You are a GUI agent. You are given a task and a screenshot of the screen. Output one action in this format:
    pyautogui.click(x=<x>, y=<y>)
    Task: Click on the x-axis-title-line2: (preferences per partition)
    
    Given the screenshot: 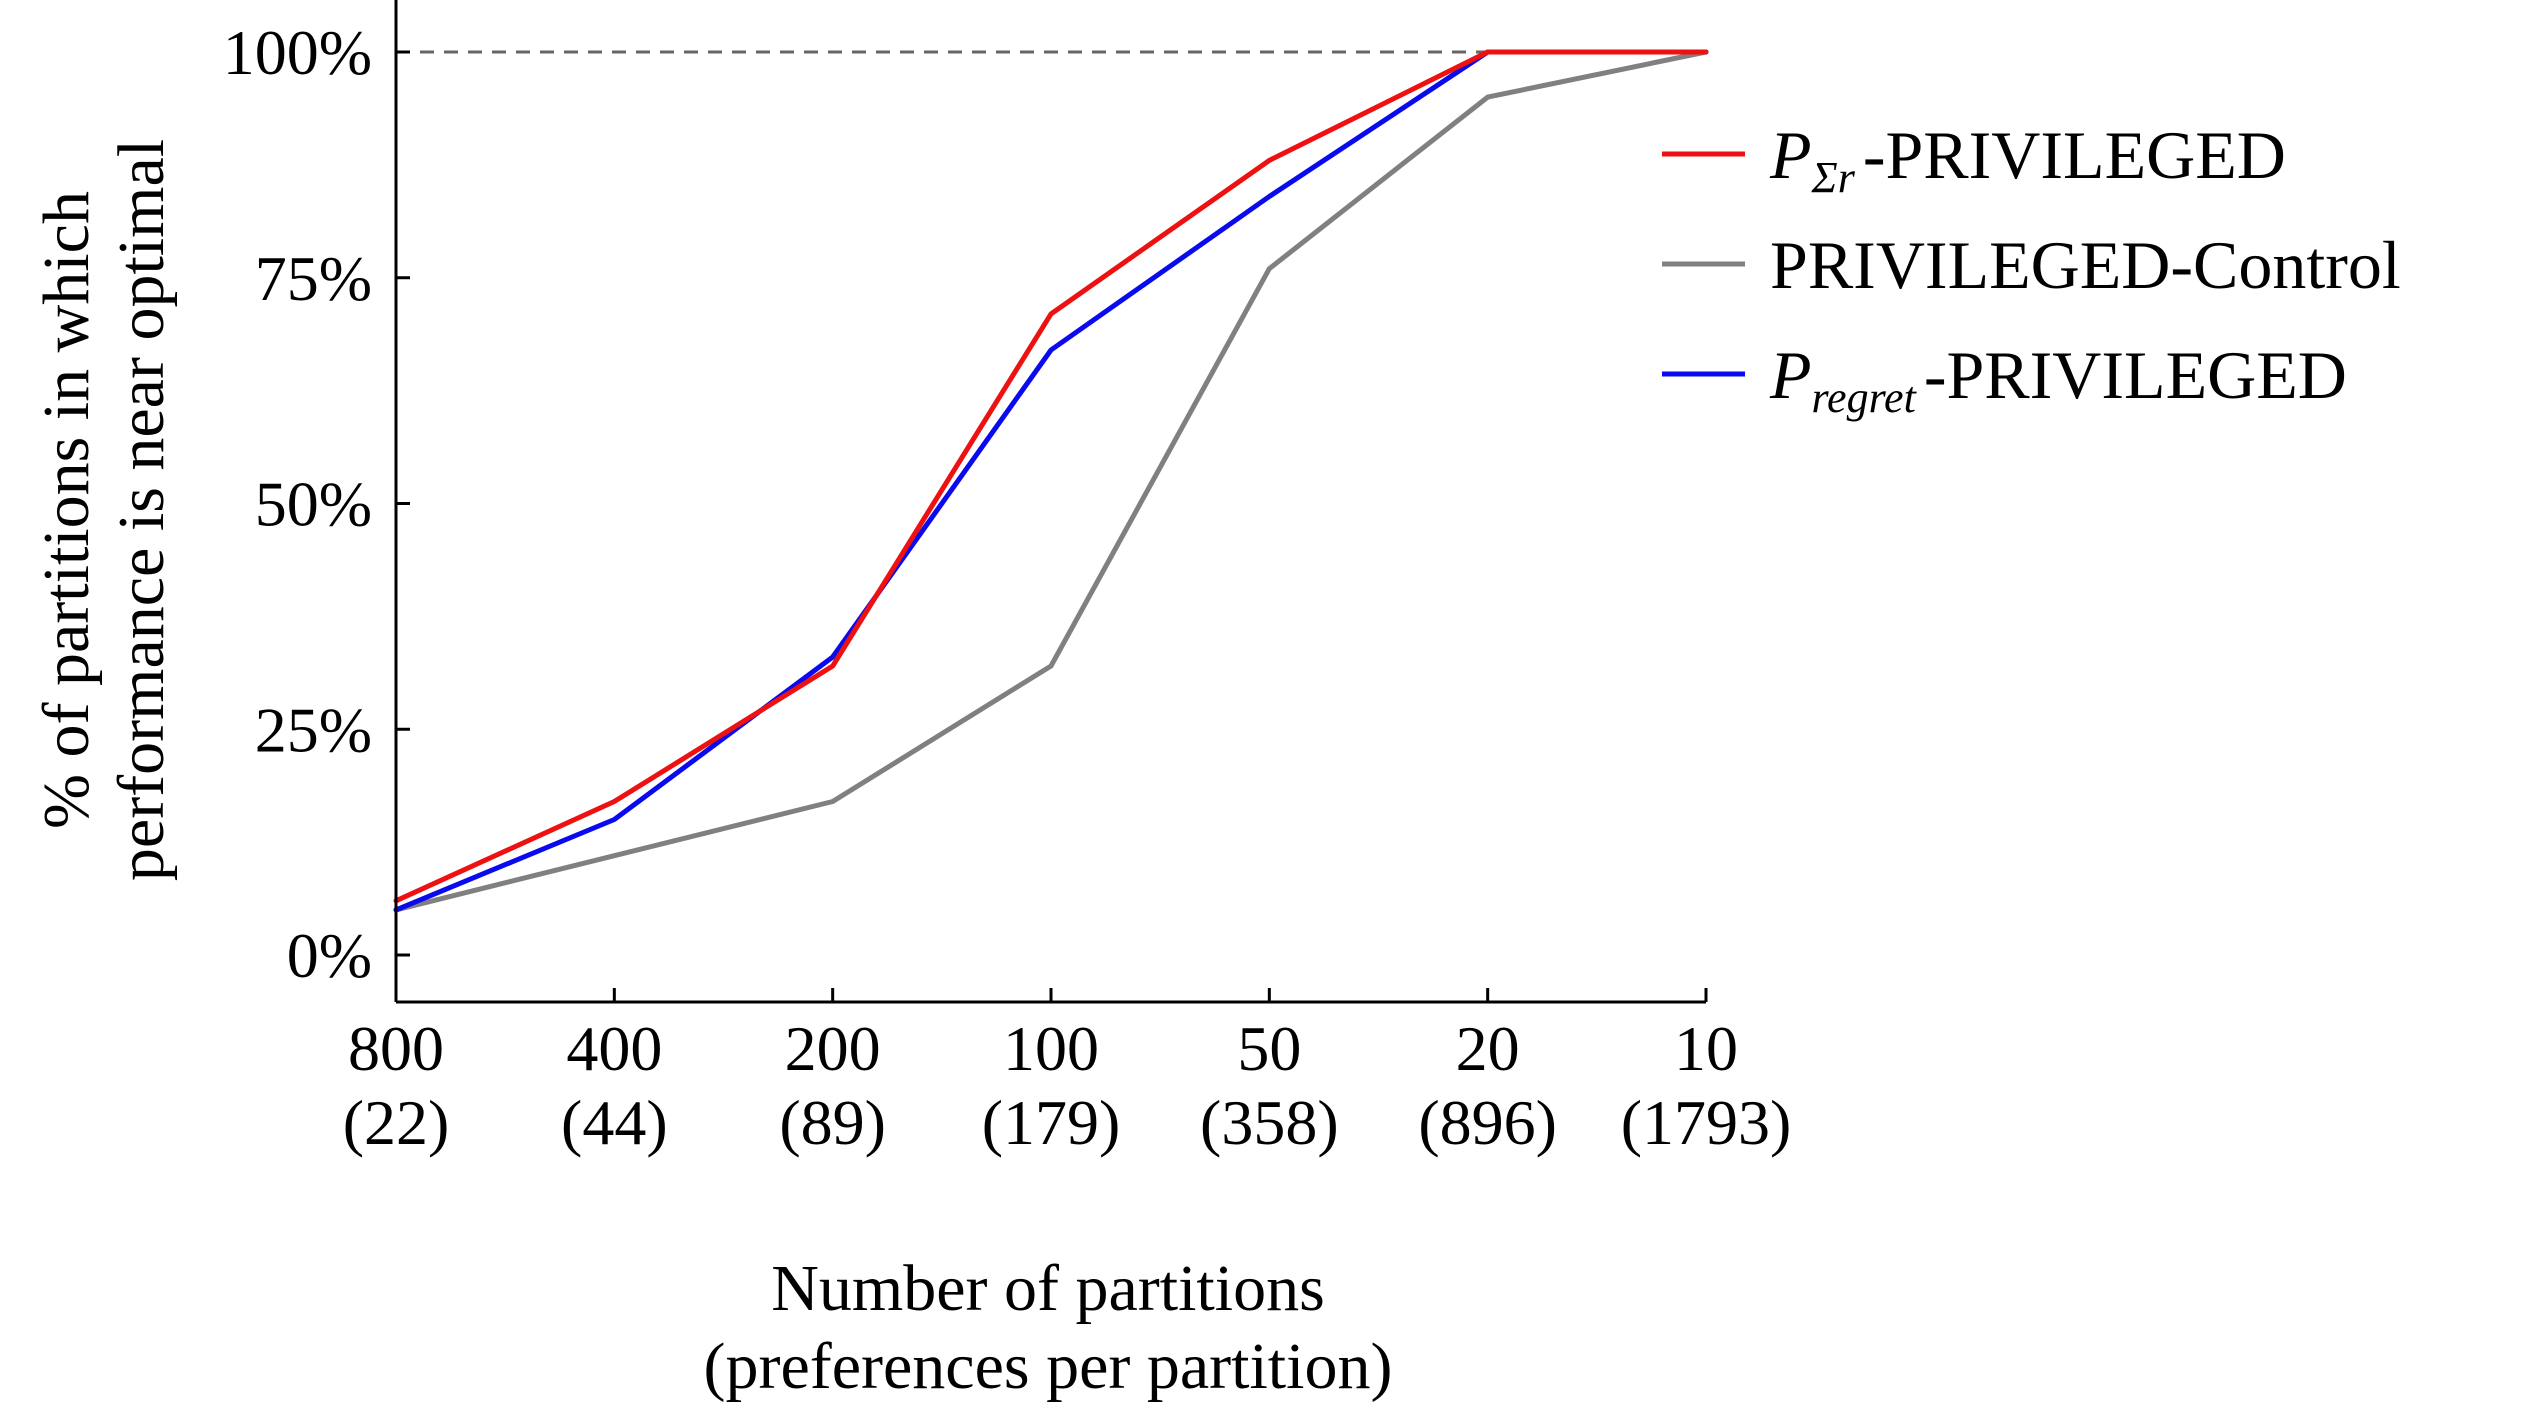 What is the action you would take?
    pyautogui.click(x=1048, y=1366)
    